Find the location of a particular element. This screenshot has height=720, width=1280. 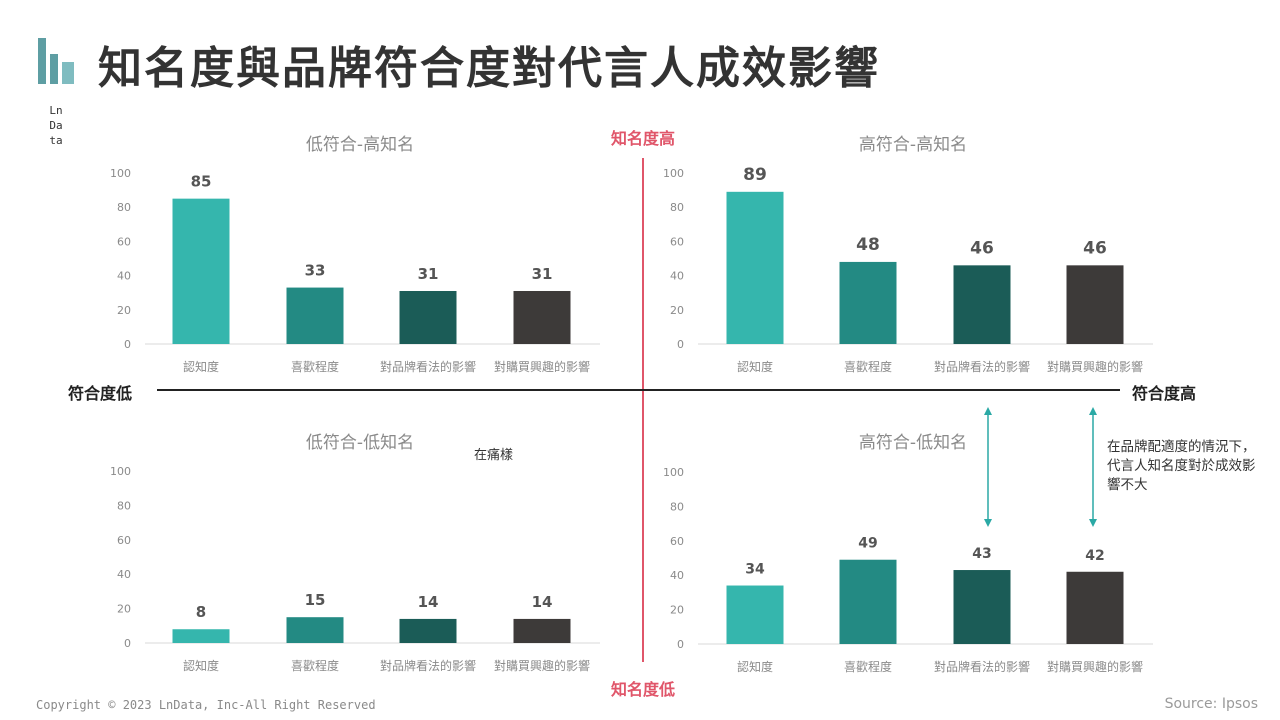

side-note: 在品牌配適度的情況下，代言人知名度對於成效影響不大 is located at coordinates (1181, 466).